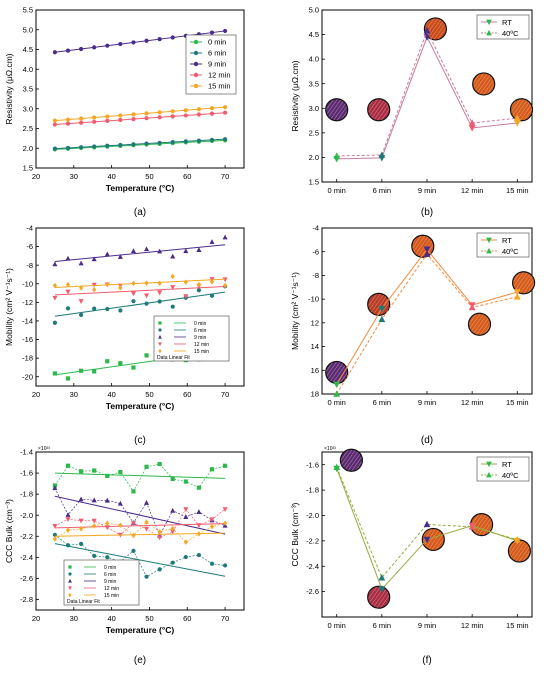  I want to click on y-axis-label: Mobility (cm² V⁻¹s⁻¹), so click(9, 307).